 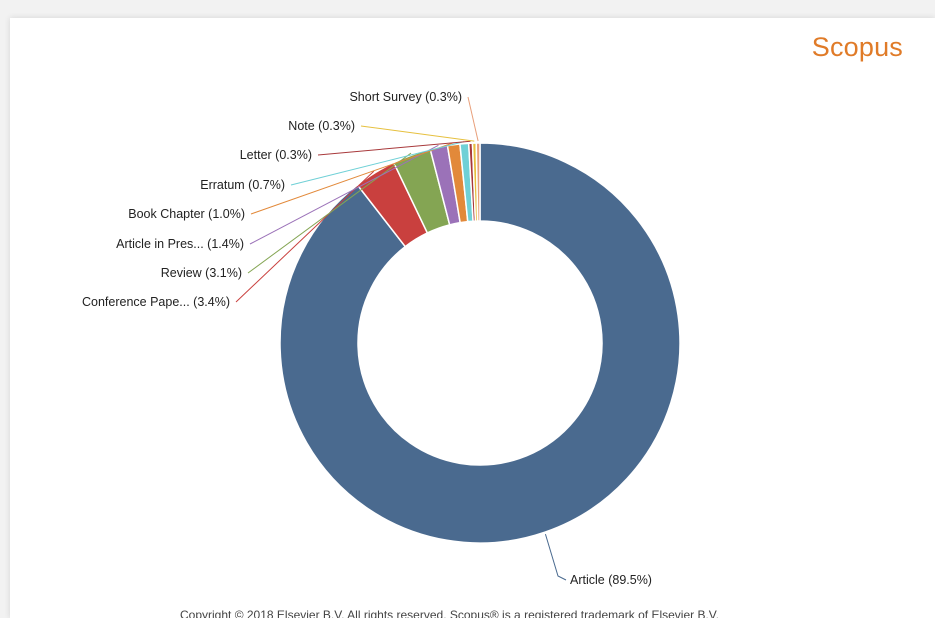 I want to click on slice-label-0: Article (89.5%), so click(x=611, y=580).